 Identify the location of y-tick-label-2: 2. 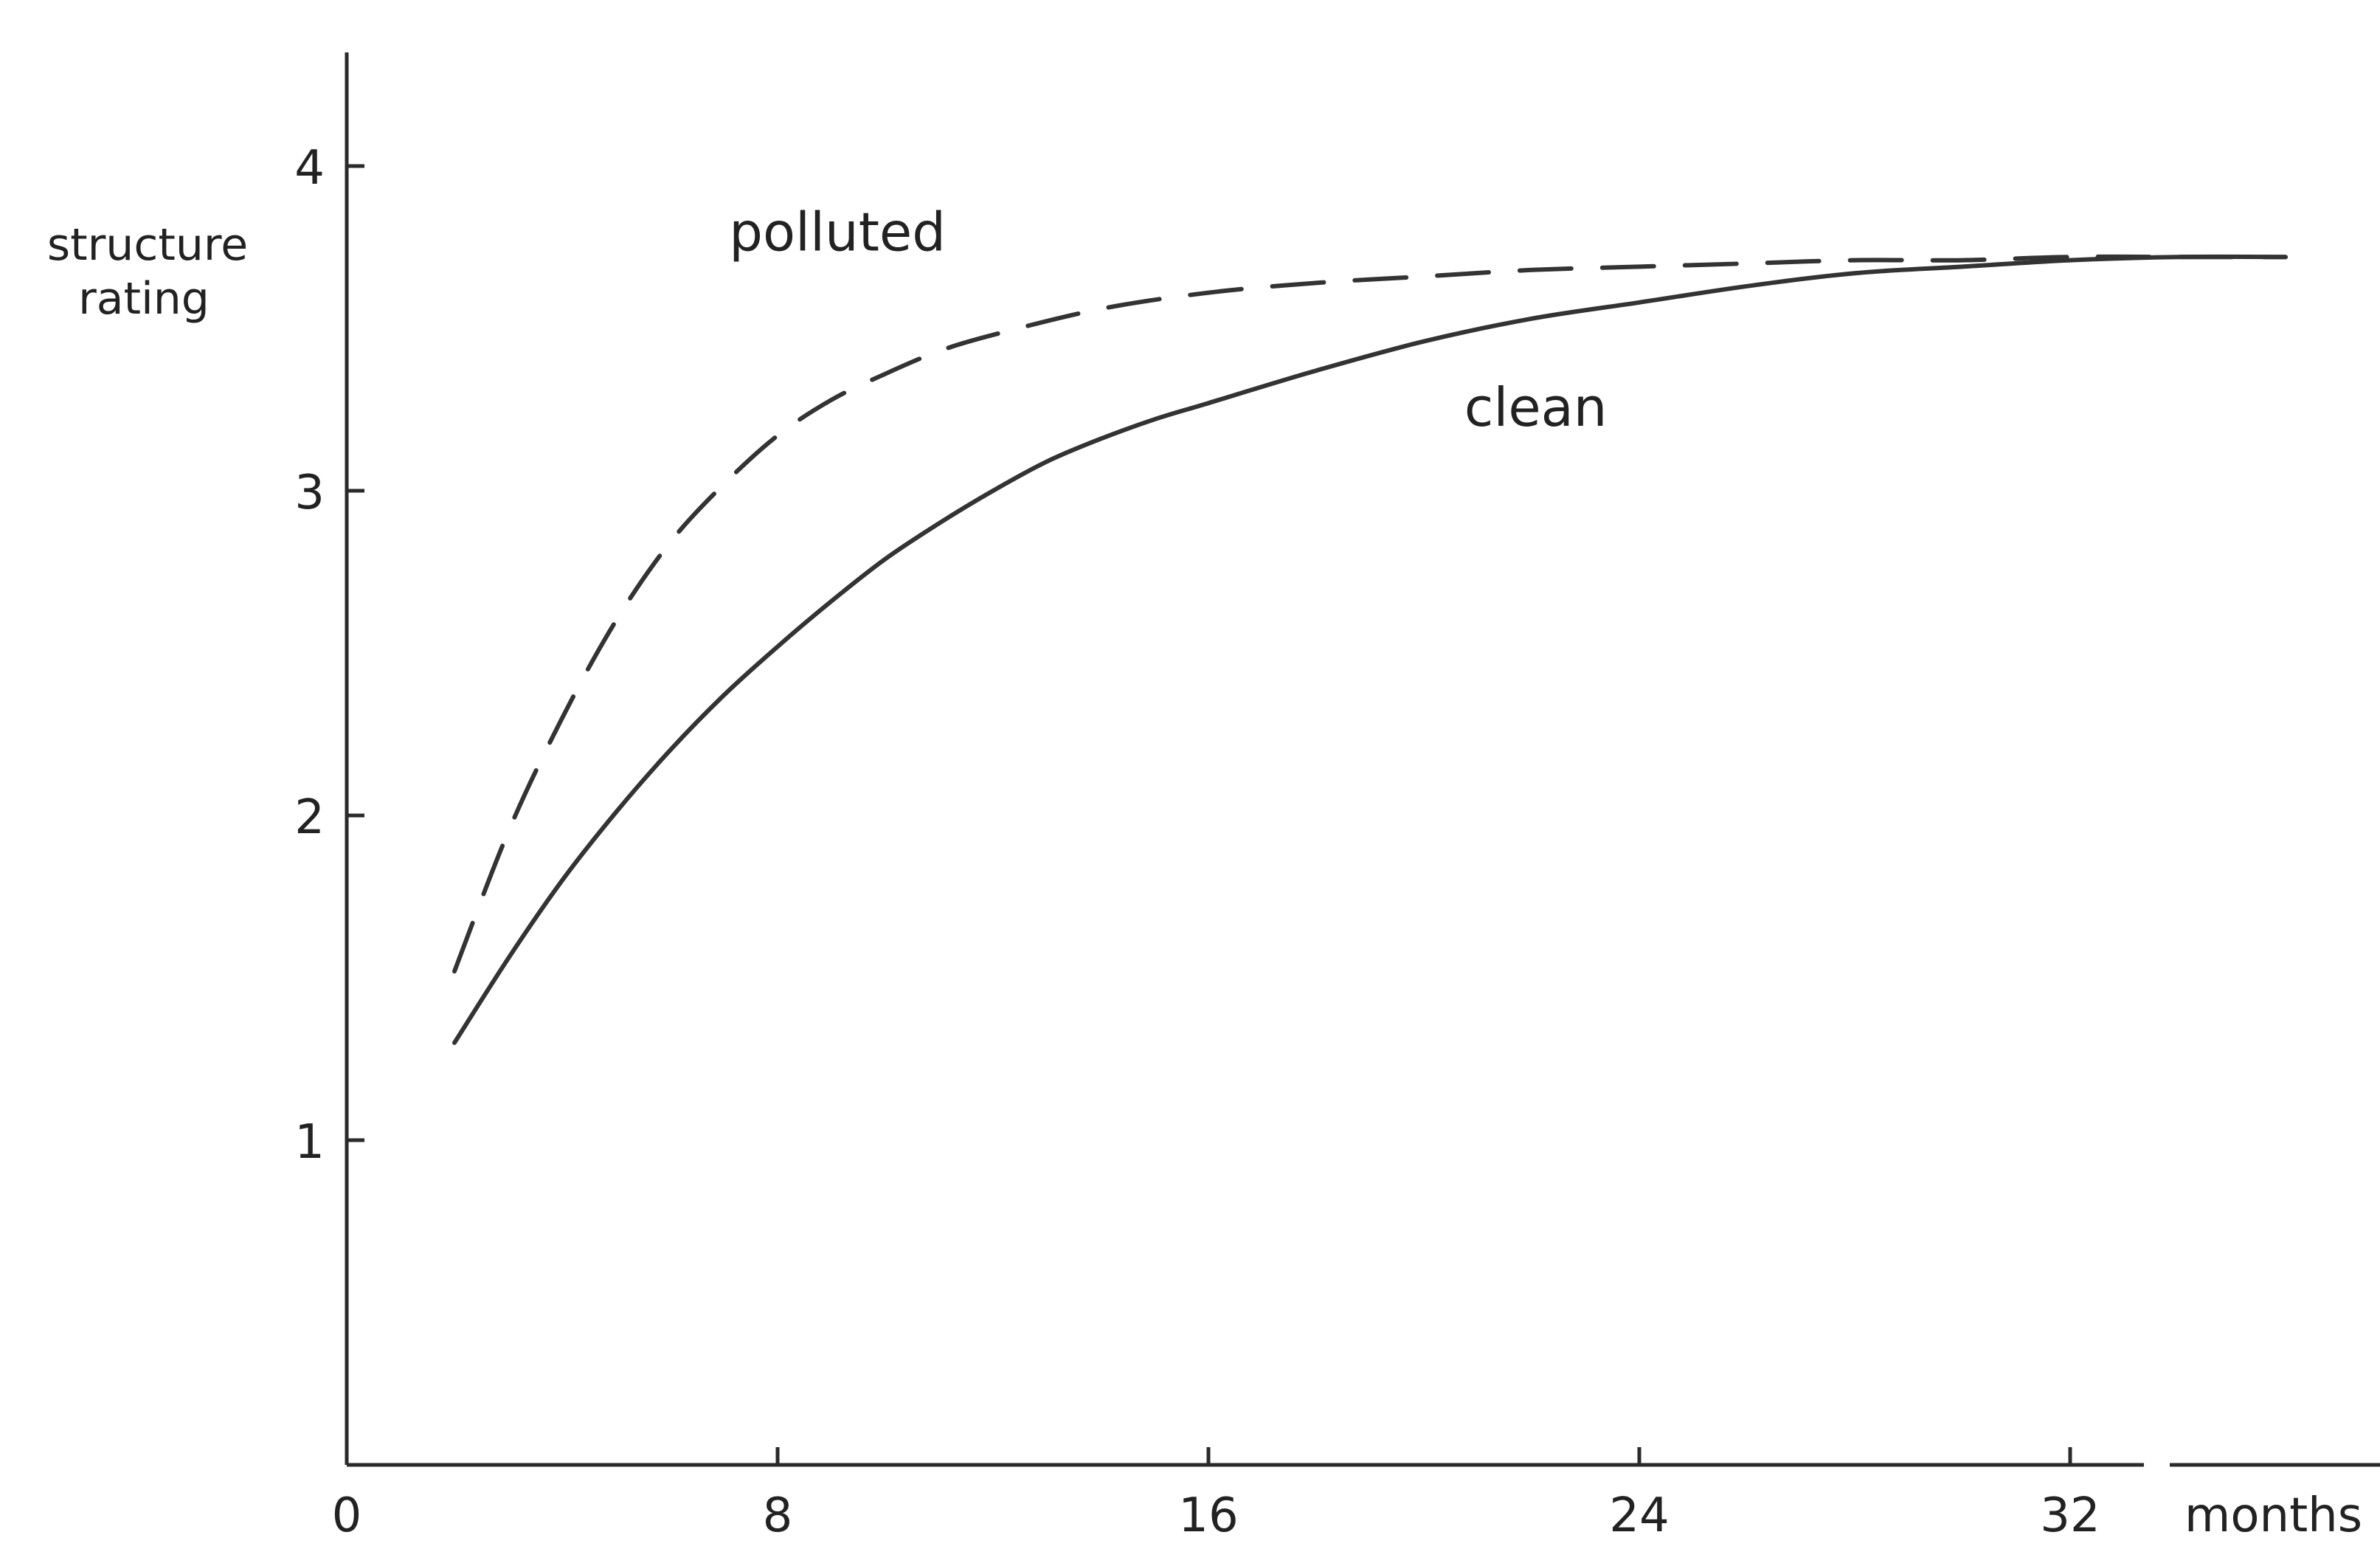
(309, 817).